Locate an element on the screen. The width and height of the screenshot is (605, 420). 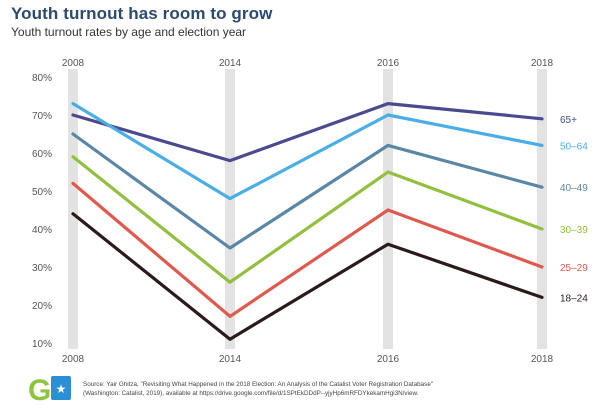
chart-title: Youth turnout has room to grow is located at coordinates (142, 13).